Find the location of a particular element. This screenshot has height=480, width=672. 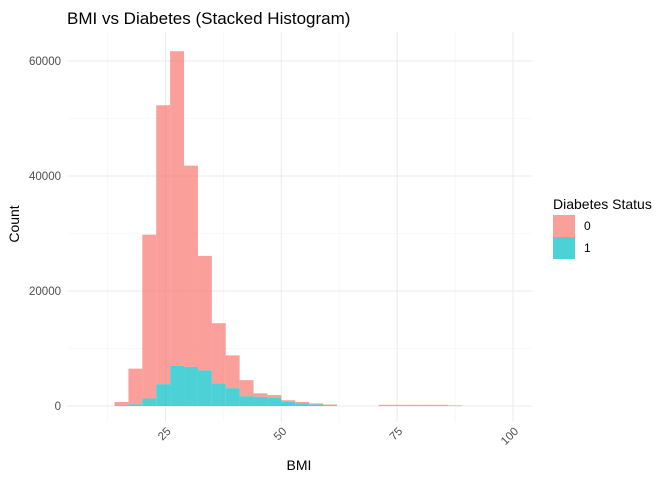

x-tick-label: 50 is located at coordinates (281, 435).